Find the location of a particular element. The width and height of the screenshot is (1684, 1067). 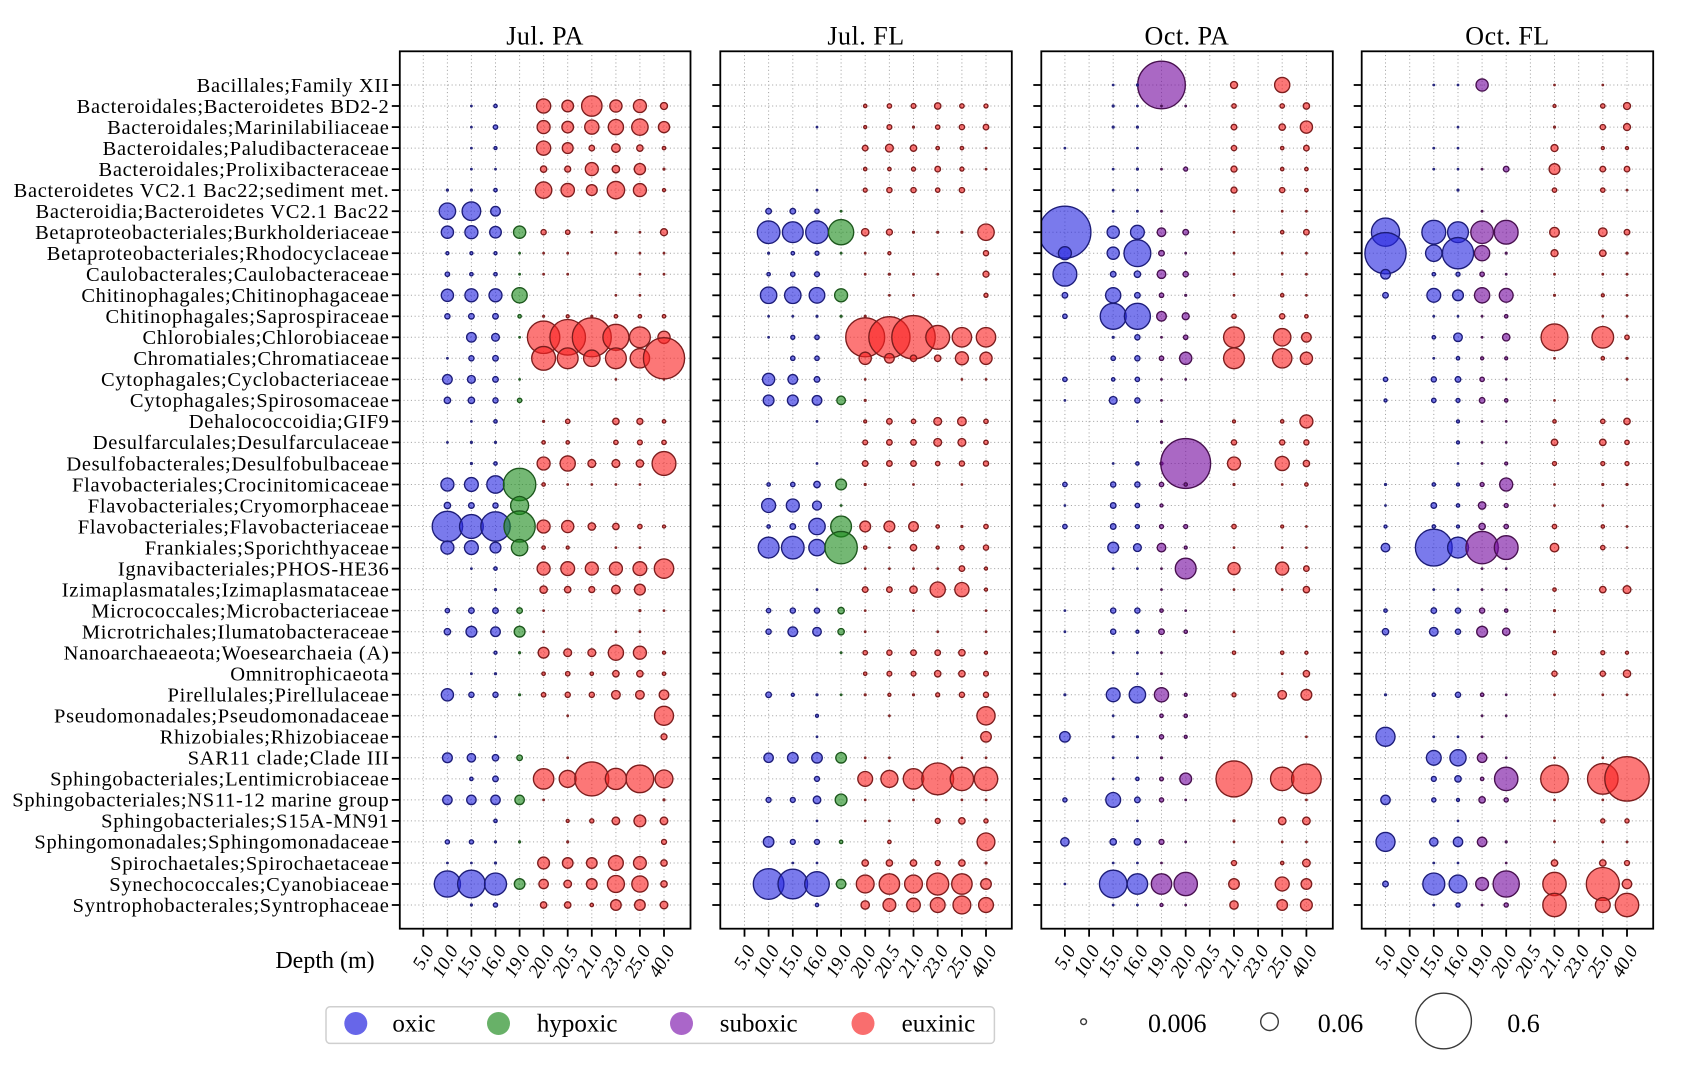

svg-text: Omnitrophicaeota is located at coordinates (309, 675).